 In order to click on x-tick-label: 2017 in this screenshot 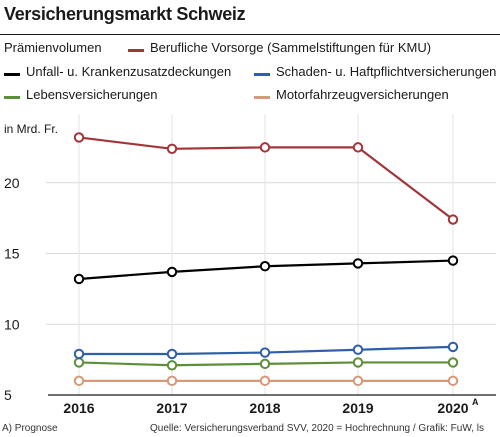, I will do `click(171, 408)`.